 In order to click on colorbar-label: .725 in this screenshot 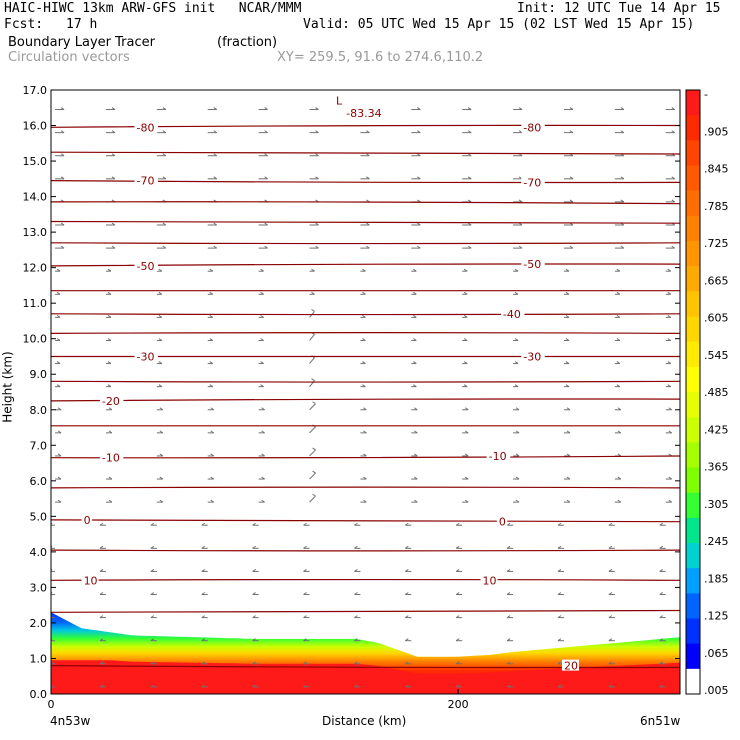, I will do `click(716, 243)`.